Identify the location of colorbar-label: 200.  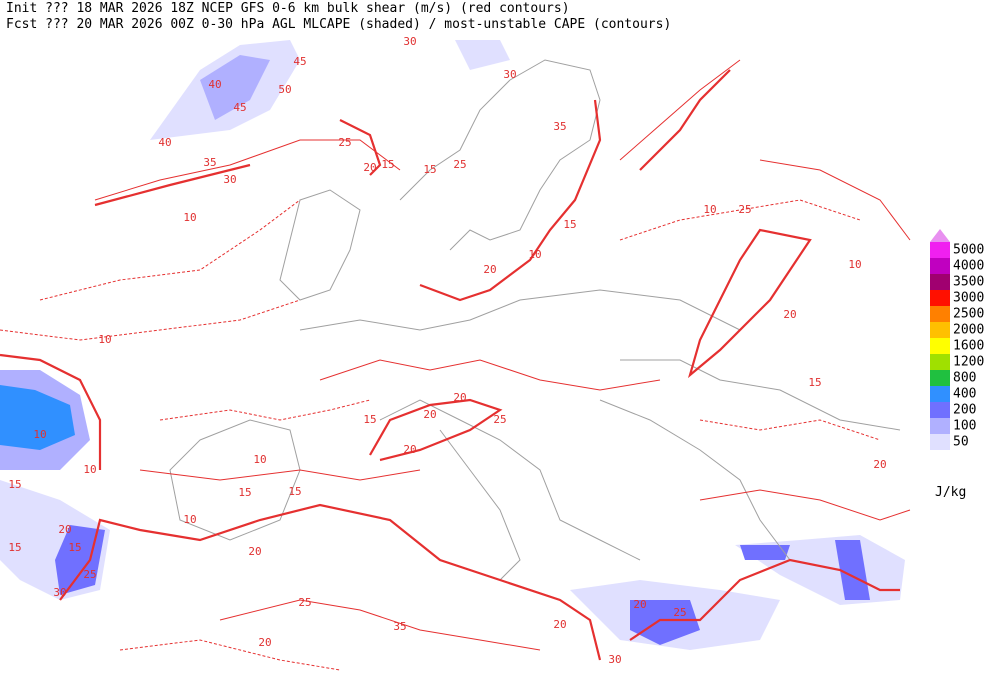
(964, 410).